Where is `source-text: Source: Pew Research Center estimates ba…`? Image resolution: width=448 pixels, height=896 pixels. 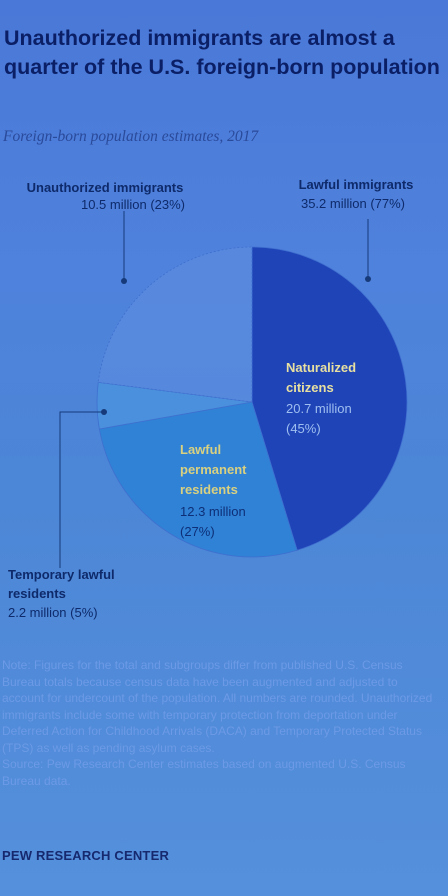 source-text: Source: Pew Research Center estimates ba… is located at coordinates (204, 772).